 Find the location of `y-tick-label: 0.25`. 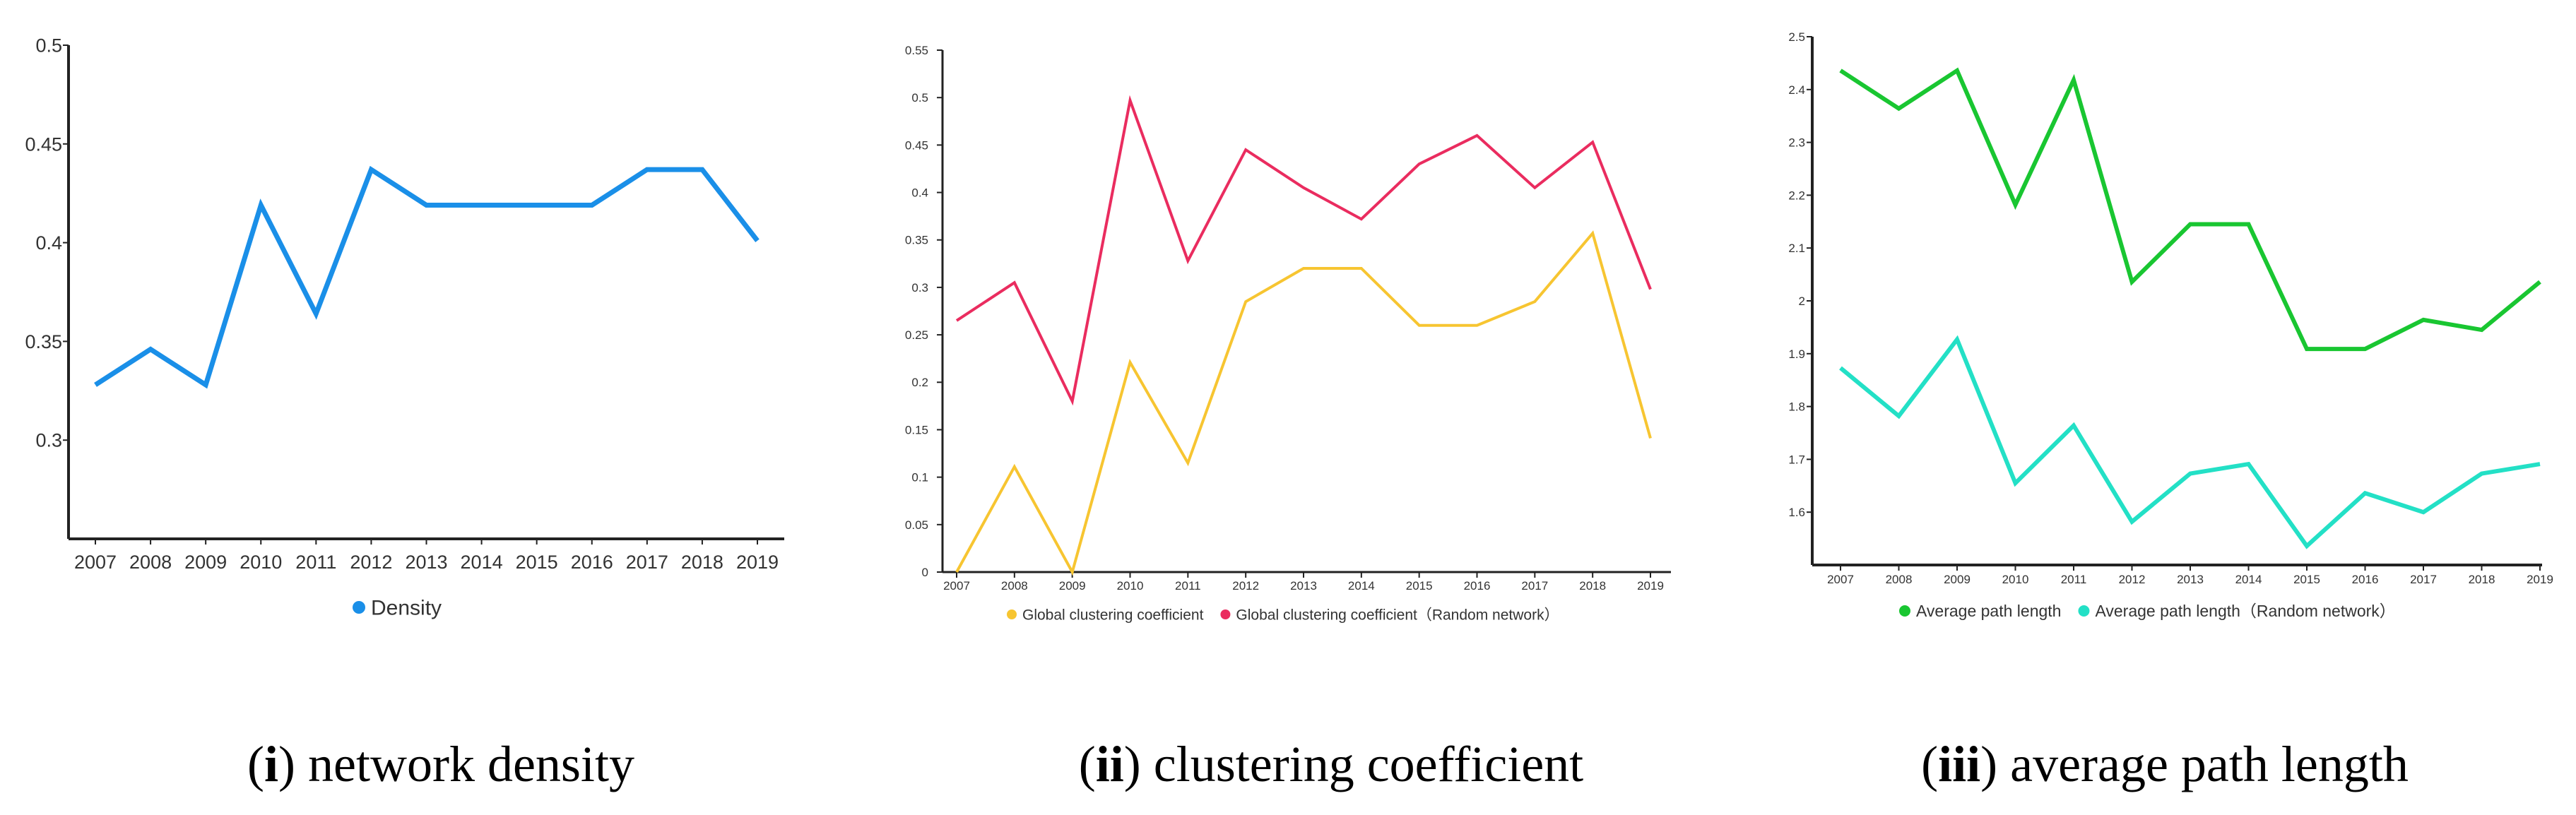

y-tick-label: 0.25 is located at coordinates (916, 335).